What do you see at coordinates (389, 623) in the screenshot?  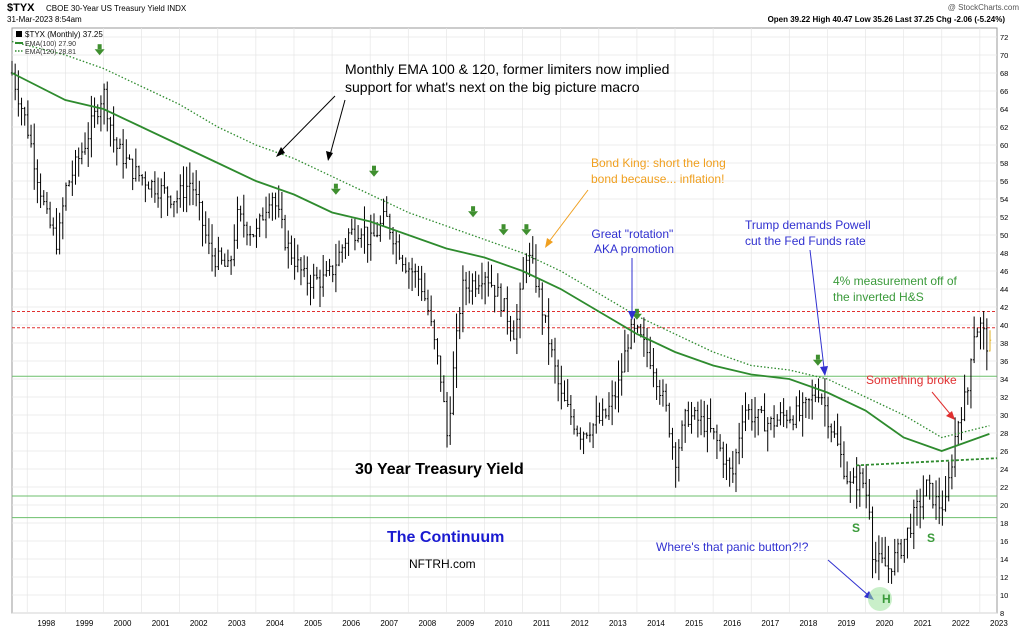 I see `x-tick-label: 2007` at bounding box center [389, 623].